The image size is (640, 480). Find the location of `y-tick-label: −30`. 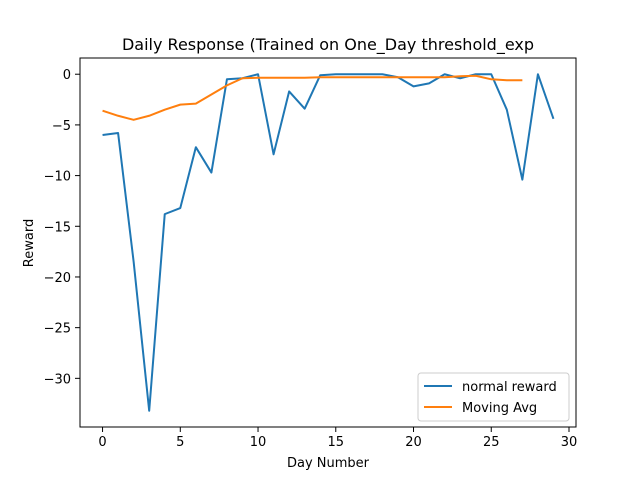

y-tick-label: −30 is located at coordinates (57, 379).